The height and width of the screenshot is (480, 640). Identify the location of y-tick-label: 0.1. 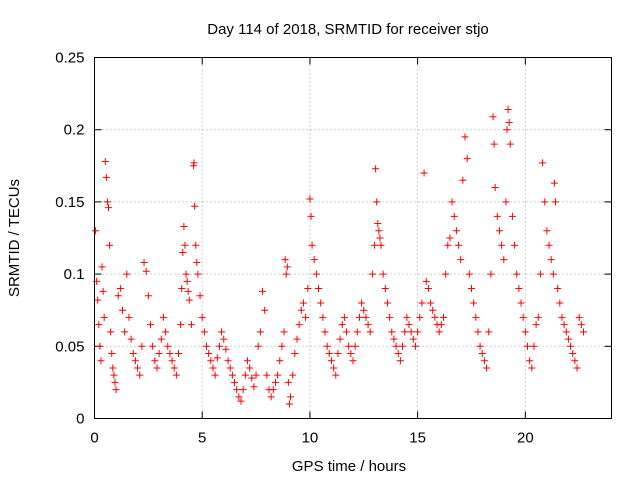
(74, 274).